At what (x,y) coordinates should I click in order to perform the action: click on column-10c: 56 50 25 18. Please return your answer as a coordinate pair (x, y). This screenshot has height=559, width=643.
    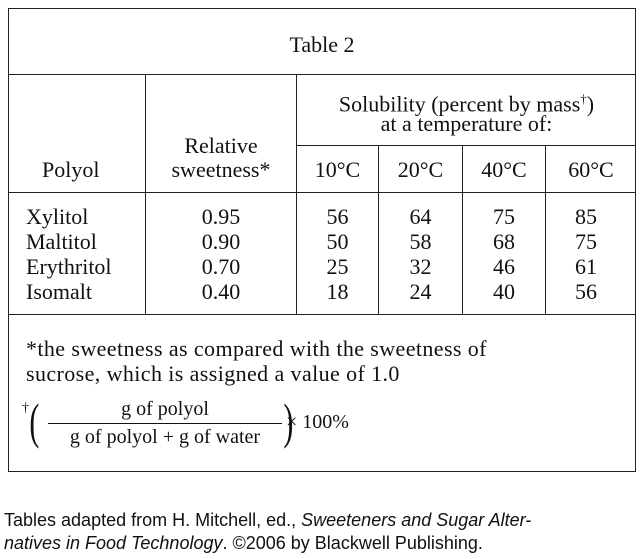
    Looking at the image, I should click on (337, 254).